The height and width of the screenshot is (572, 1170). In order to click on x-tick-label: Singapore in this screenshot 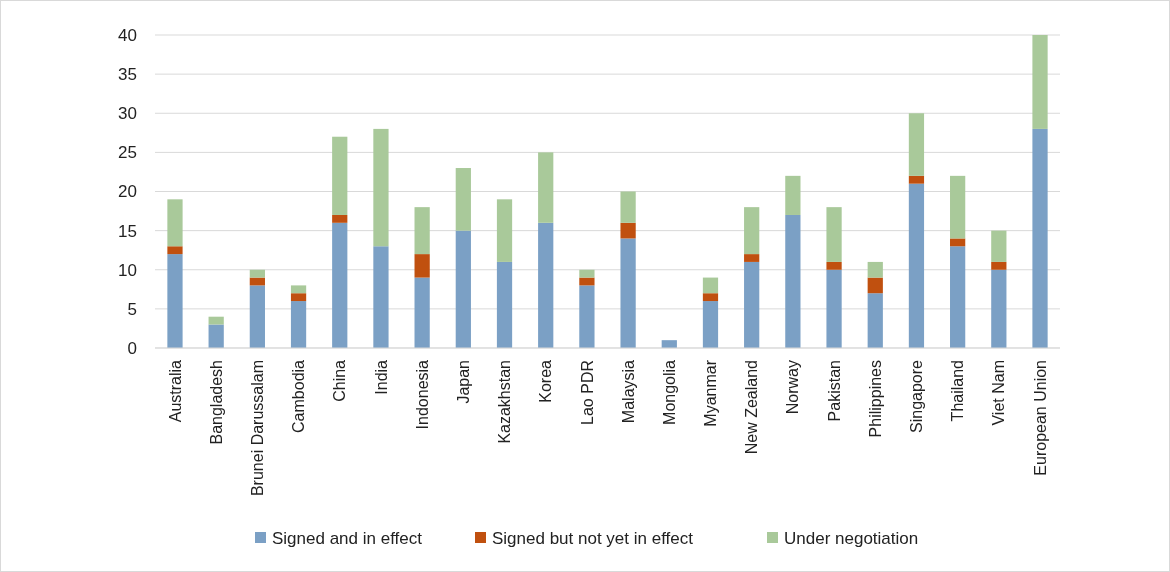, I will do `click(917, 396)`.